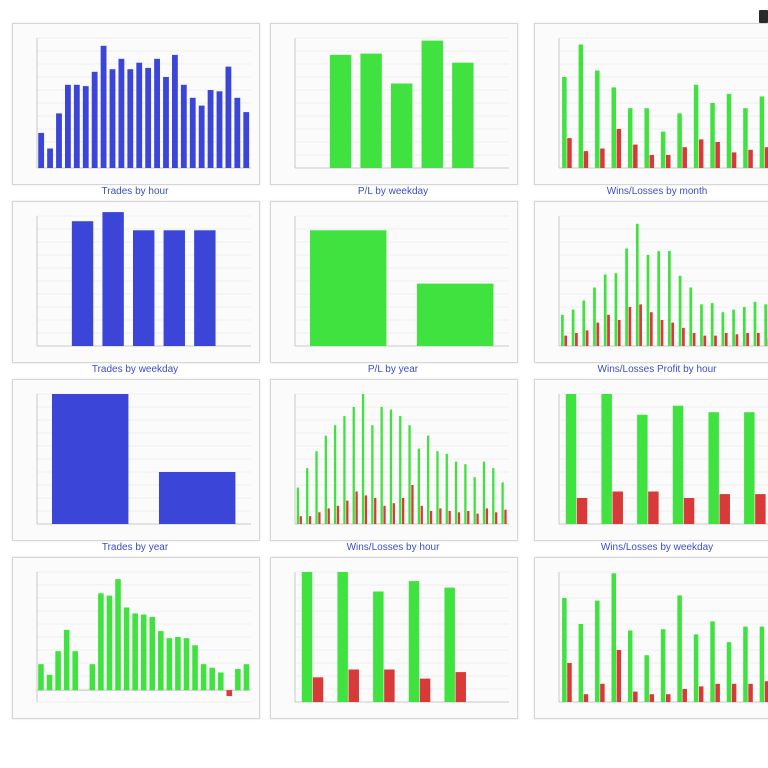  I want to click on chart-panel: P/L by year, so click(394, 290).